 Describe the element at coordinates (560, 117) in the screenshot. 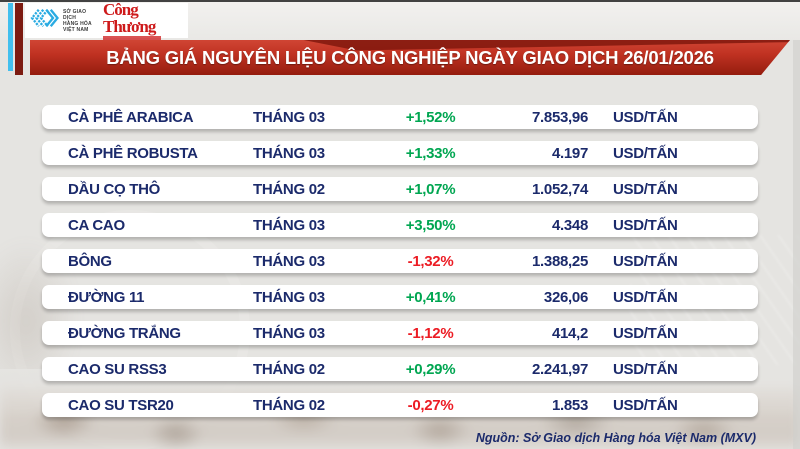

I see `price-value: 7.853,96` at that location.